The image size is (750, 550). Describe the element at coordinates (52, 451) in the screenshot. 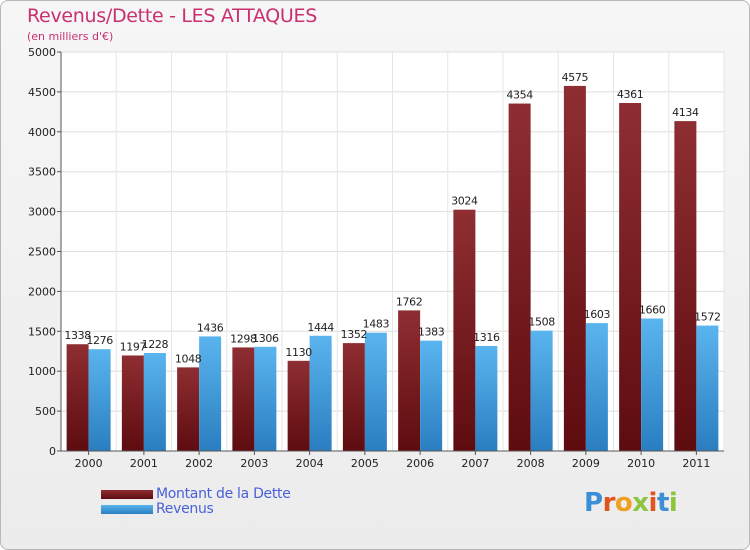

I see `y-tick-label: 0` at that location.